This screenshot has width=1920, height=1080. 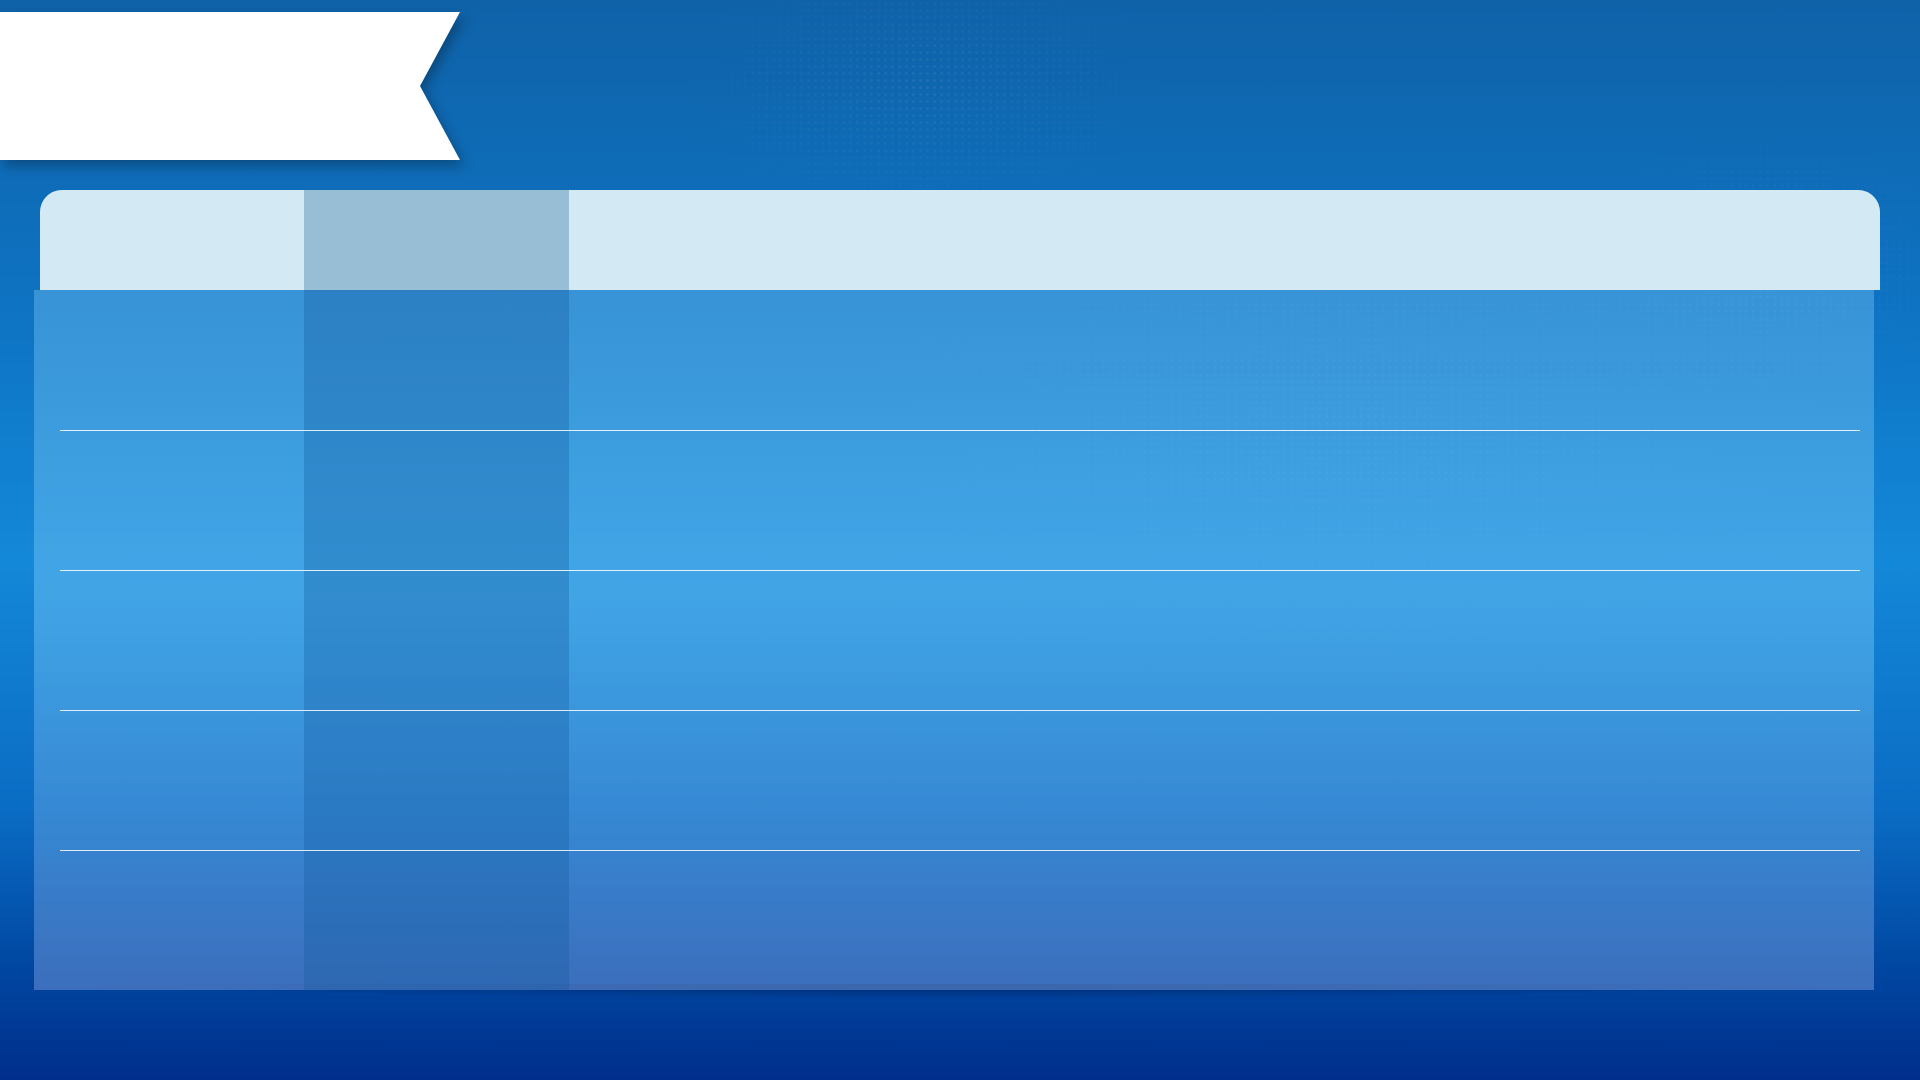 I want to click on table-header-row, so click(x=960, y=240).